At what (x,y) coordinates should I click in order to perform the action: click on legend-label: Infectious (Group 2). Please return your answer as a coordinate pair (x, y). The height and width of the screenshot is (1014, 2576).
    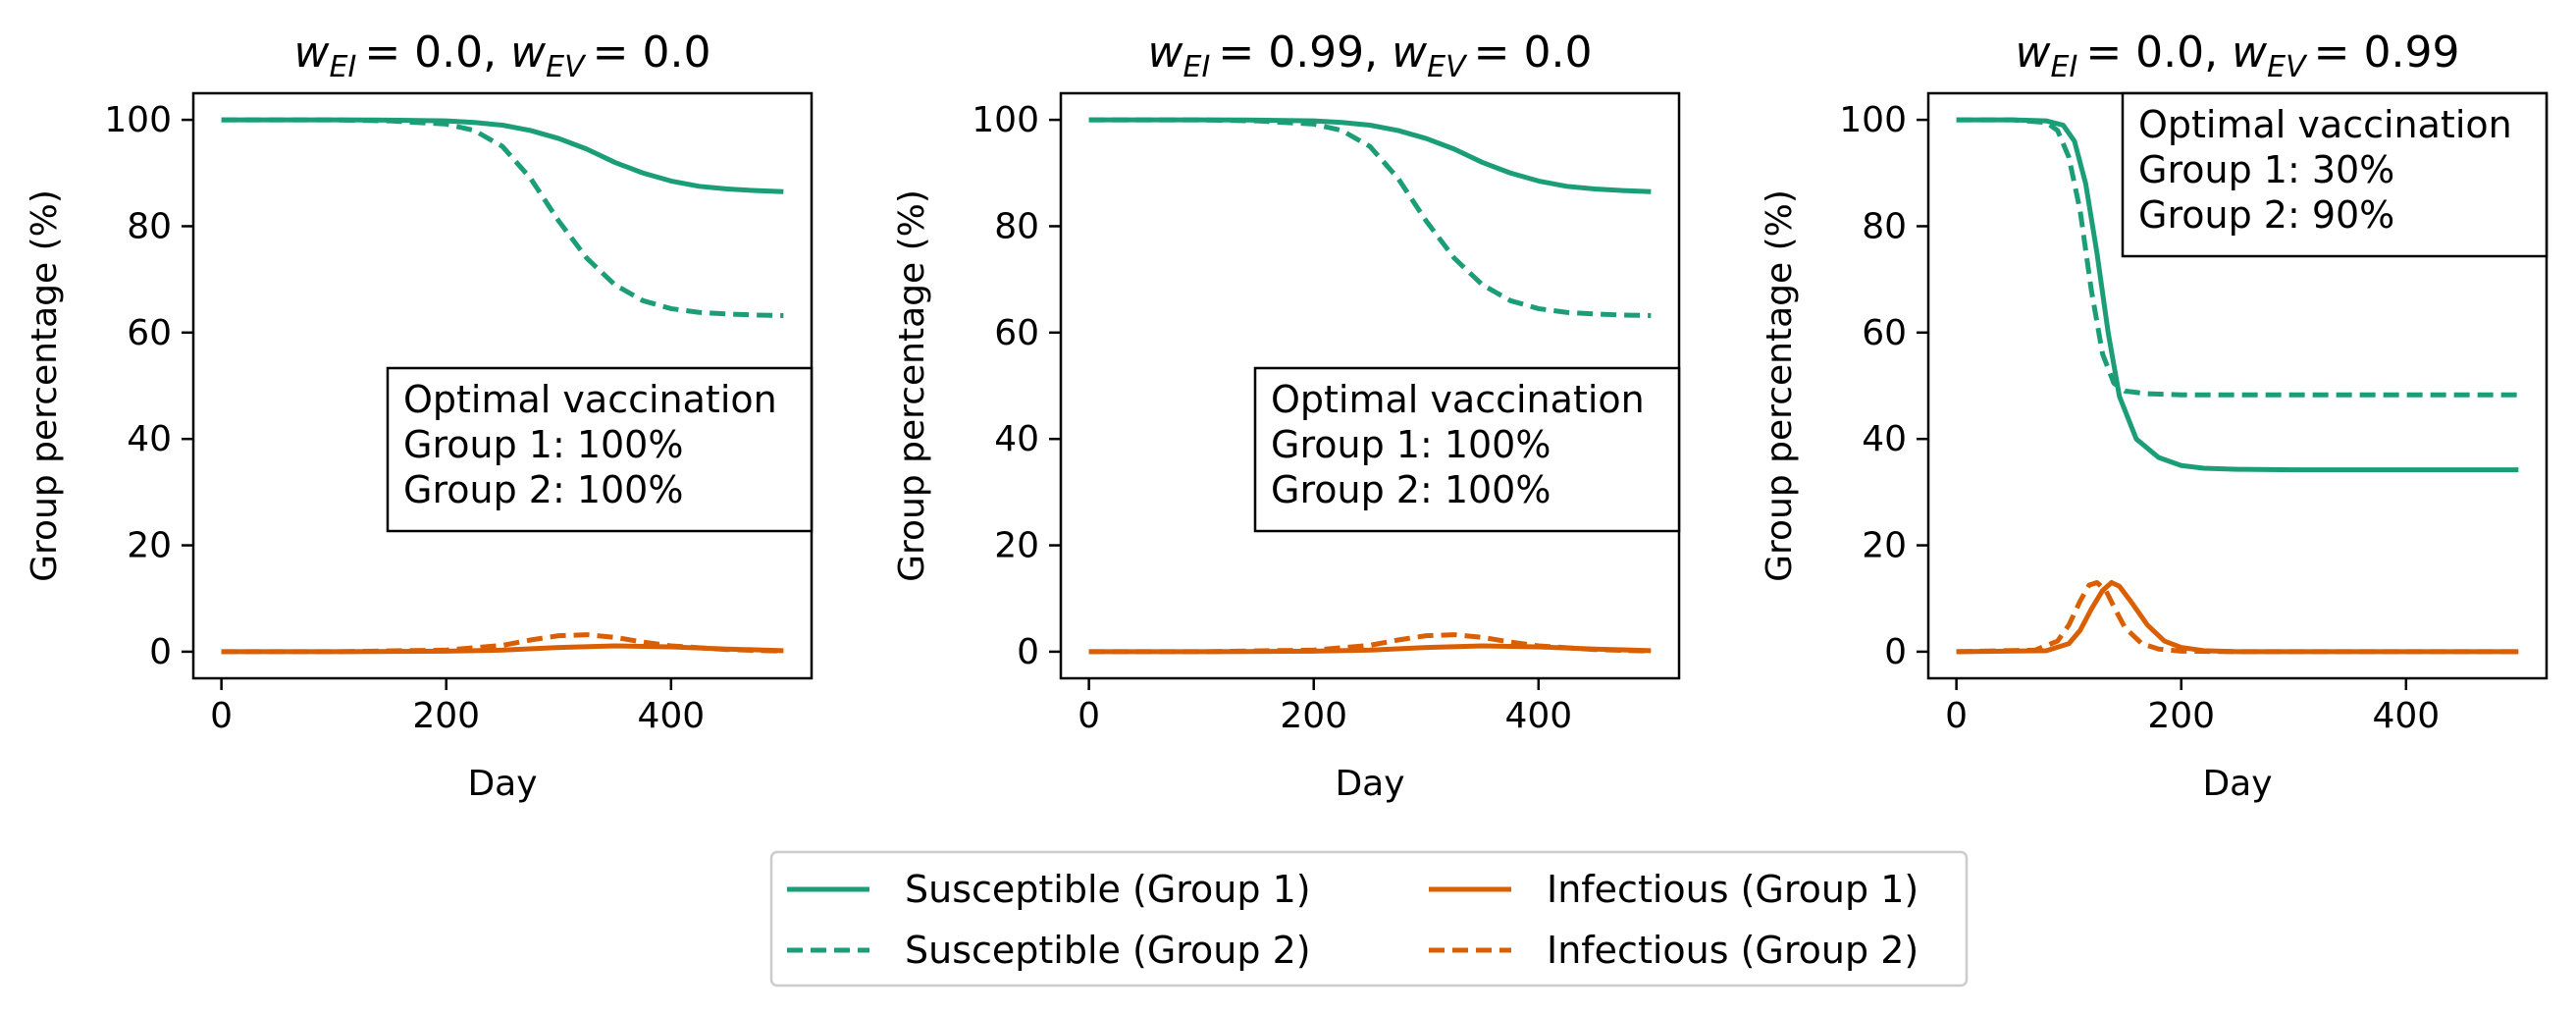
    Looking at the image, I should click on (1733, 950).